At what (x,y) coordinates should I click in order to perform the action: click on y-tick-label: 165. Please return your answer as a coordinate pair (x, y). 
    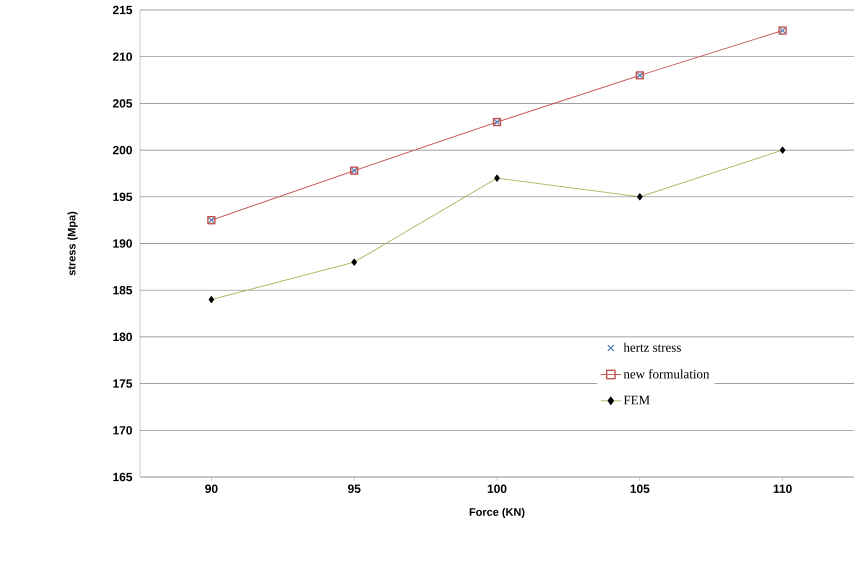
    Looking at the image, I should click on (122, 477).